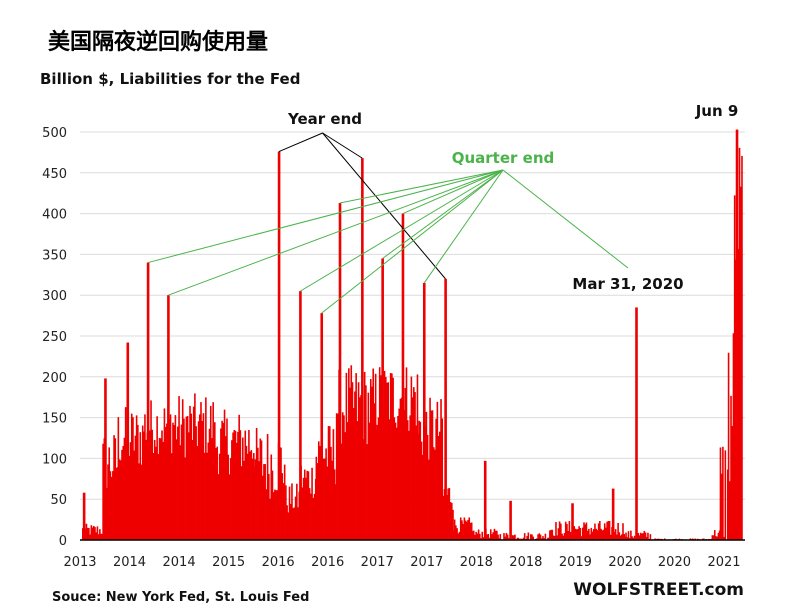 The height and width of the screenshot is (616, 791). What do you see at coordinates (503, 158) in the screenshot?
I see `annotation-quarter-end: Quarter end` at bounding box center [503, 158].